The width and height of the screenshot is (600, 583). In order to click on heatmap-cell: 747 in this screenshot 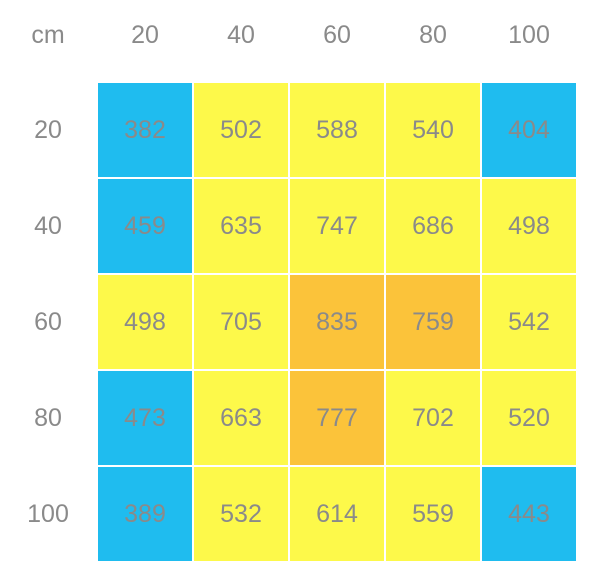, I will do `click(337, 226)`.